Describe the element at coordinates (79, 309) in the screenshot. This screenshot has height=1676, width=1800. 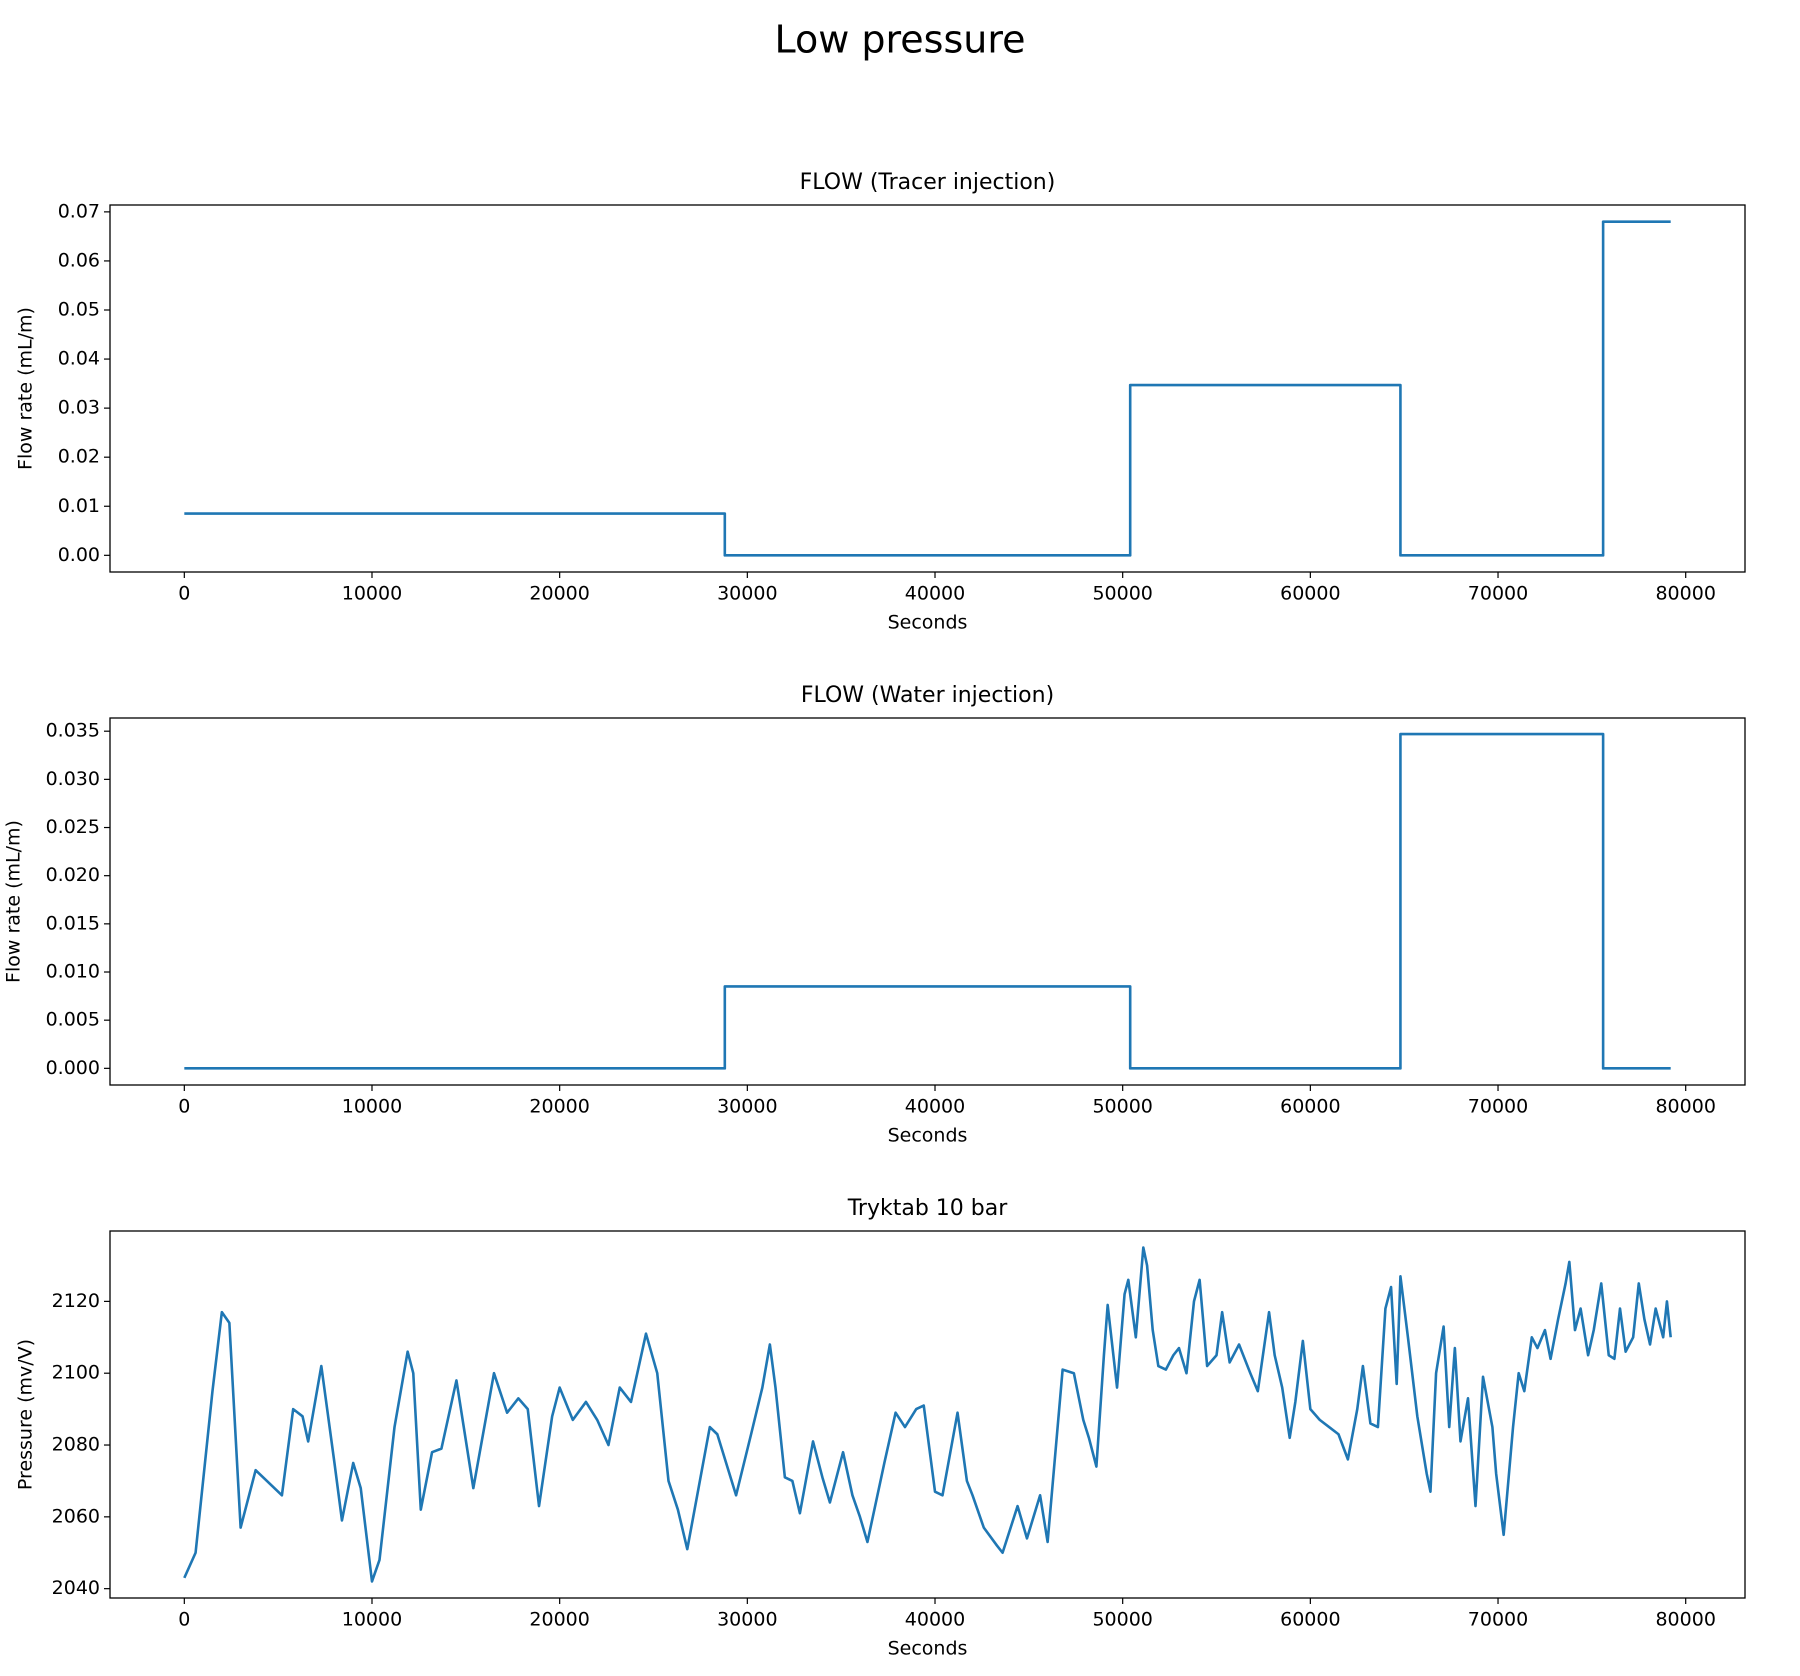
I see `y-tick-label: 0.05` at that location.